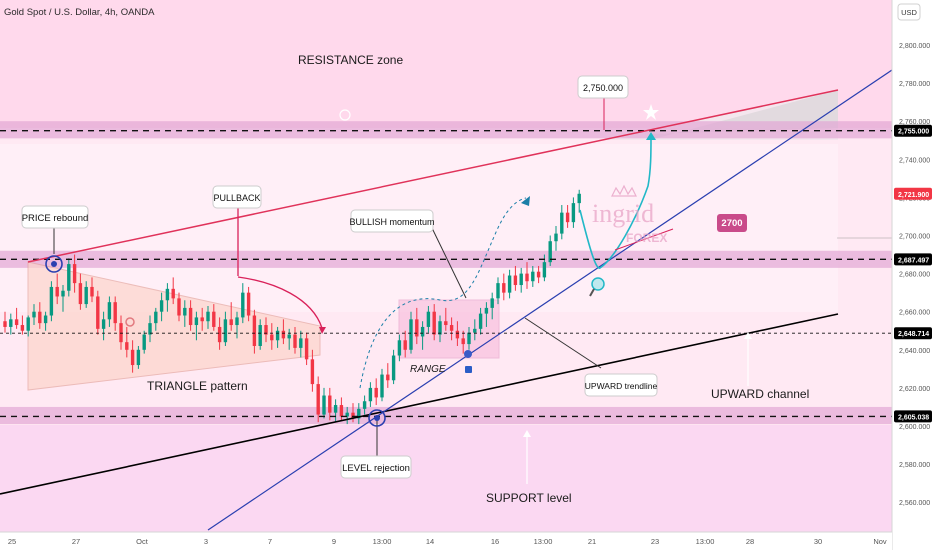  Describe the element at coordinates (818, 541) in the screenshot. I see `x-tick-label: 30` at that location.